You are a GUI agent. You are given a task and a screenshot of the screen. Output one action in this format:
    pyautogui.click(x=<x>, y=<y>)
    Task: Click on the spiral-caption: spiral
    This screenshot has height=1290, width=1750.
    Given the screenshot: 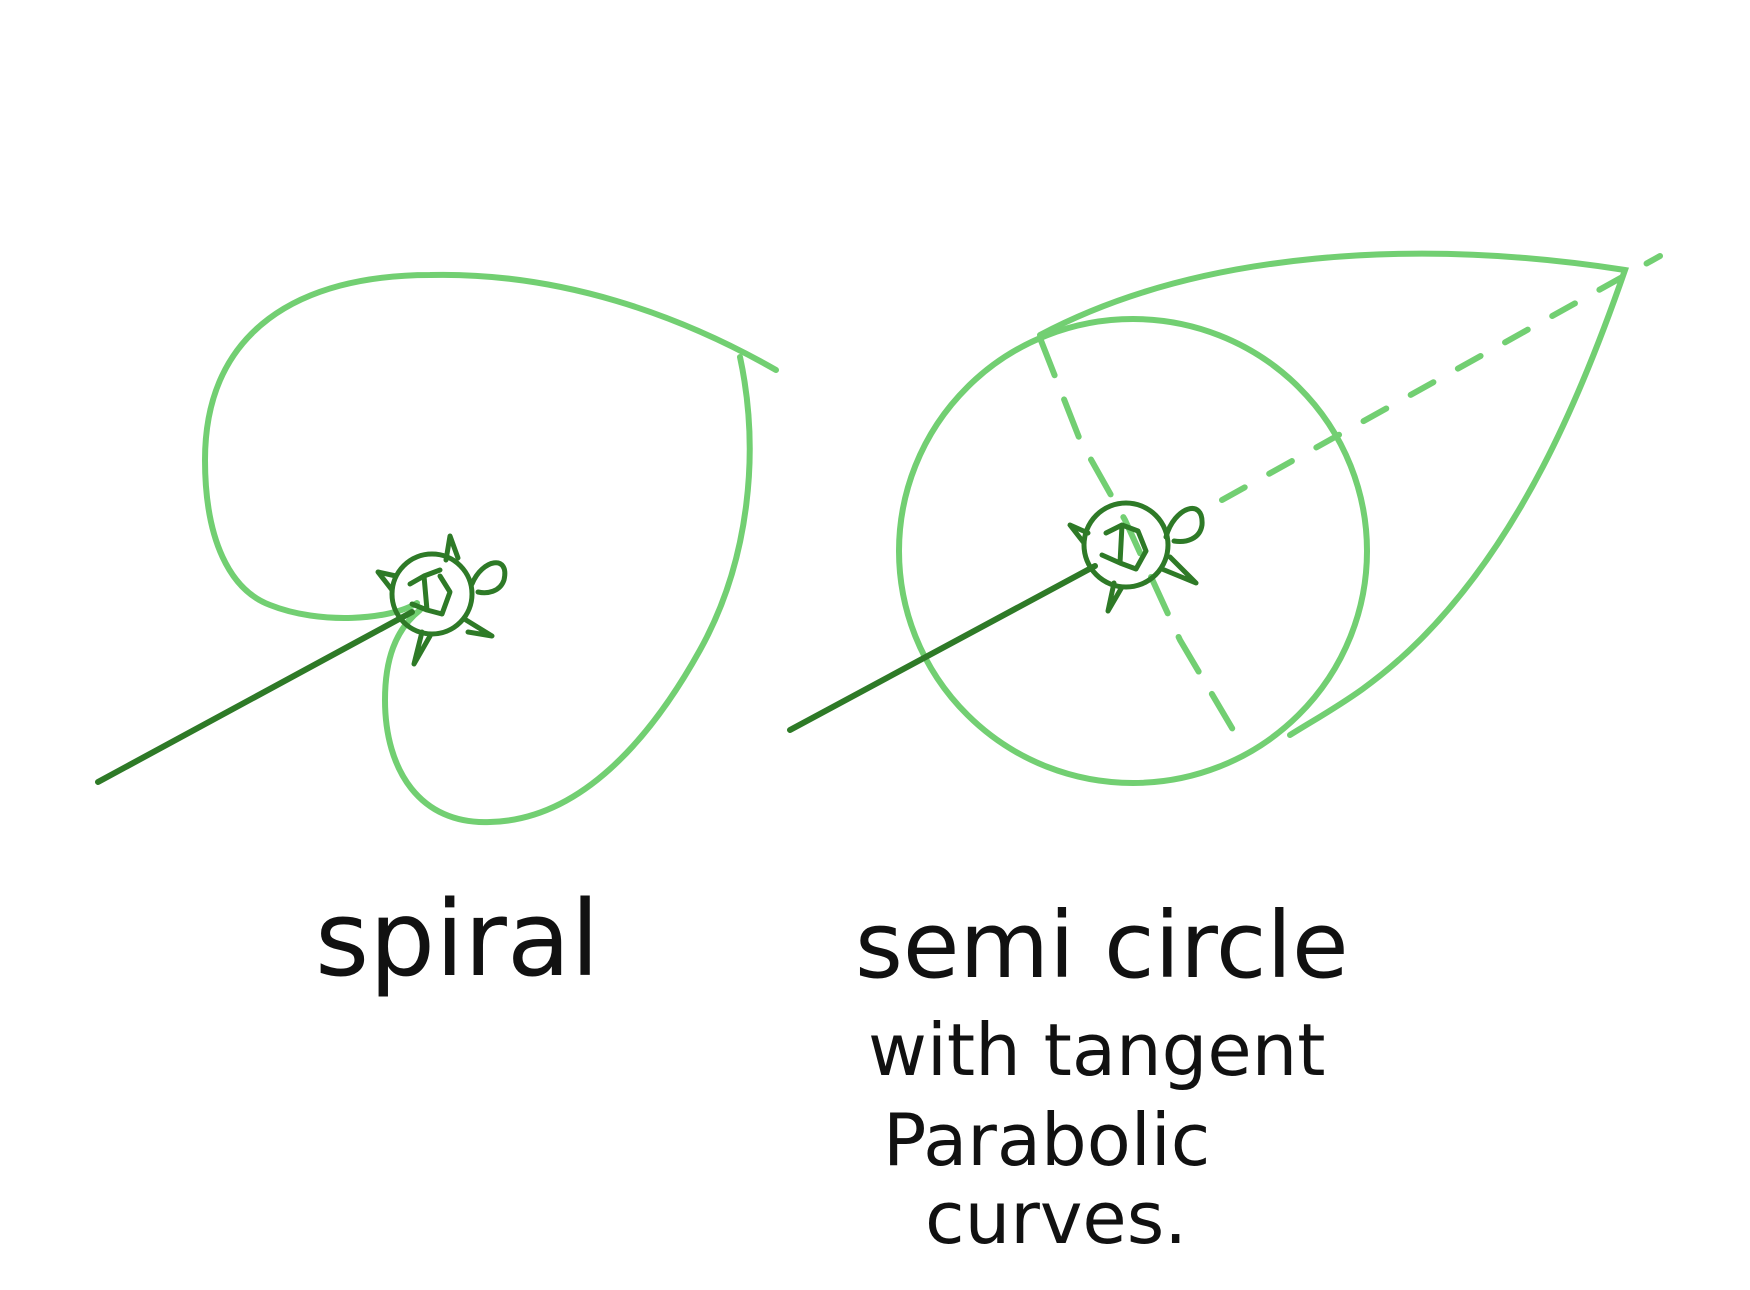 What is the action you would take?
    pyautogui.click(x=457, y=939)
    